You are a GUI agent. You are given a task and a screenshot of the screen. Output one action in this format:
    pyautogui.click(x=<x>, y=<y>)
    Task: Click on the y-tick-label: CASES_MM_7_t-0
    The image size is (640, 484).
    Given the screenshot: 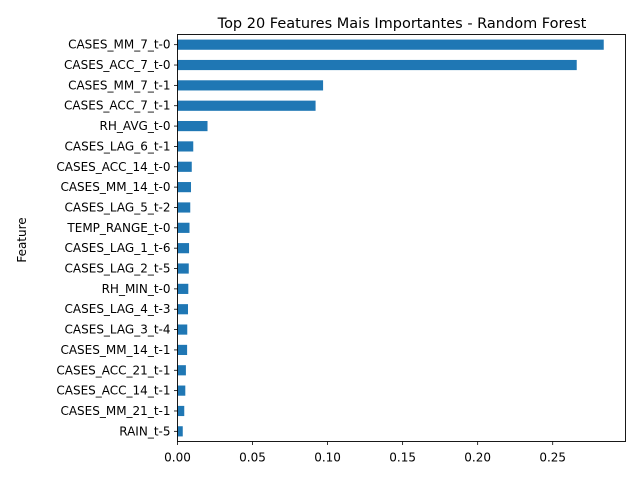 What is the action you would take?
    pyautogui.click(x=119, y=45)
    